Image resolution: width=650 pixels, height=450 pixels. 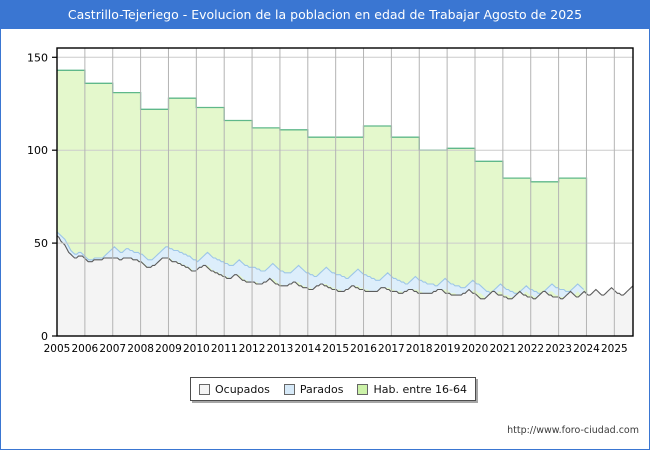 I want to click on source-url: http://www.foro-ciudad.com, so click(x=573, y=430).